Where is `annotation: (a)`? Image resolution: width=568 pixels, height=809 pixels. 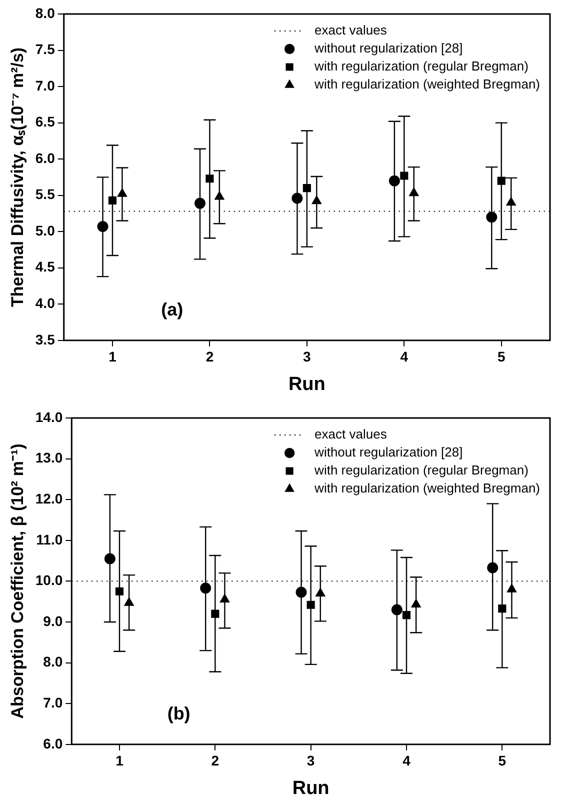
annotation: (a) is located at coordinates (172, 309).